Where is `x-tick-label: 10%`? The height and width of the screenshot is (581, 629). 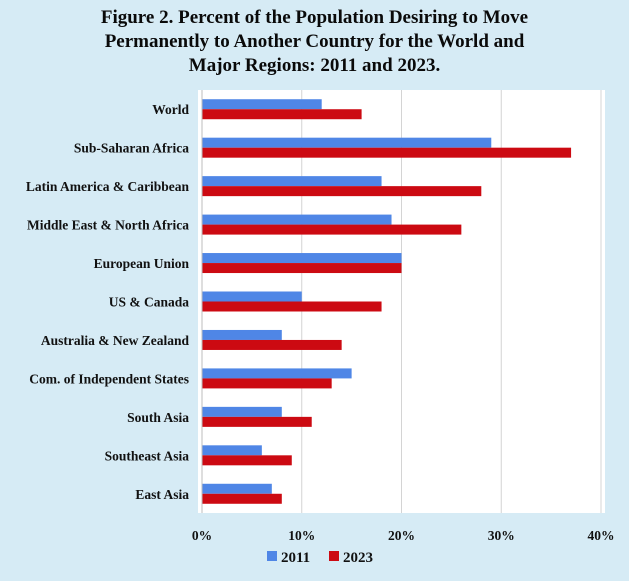
x-tick-label: 10% is located at coordinates (301, 535).